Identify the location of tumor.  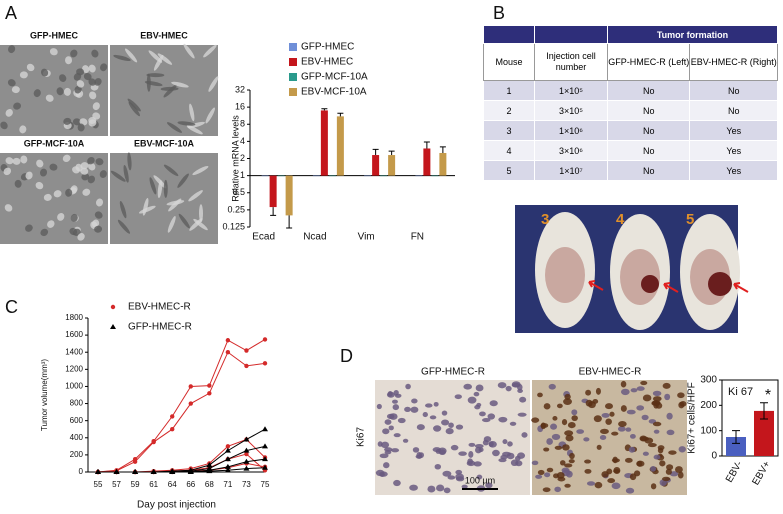
(720, 284).